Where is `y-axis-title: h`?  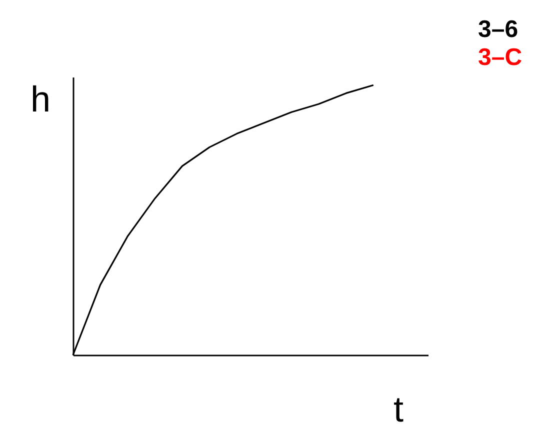 y-axis-title: h is located at coordinates (40, 99).